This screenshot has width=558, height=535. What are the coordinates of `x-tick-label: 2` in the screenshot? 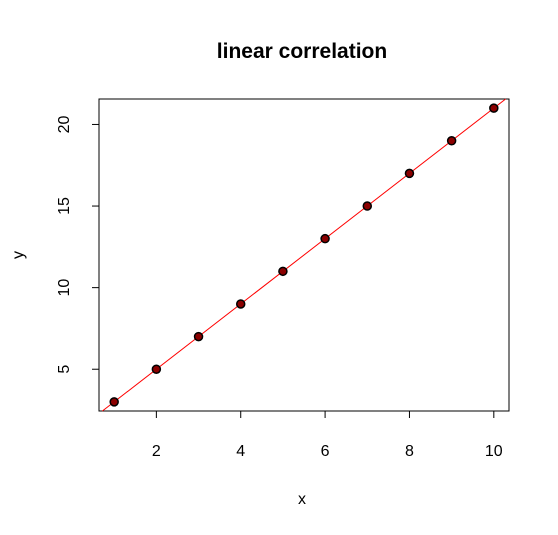 It's located at (156, 451).